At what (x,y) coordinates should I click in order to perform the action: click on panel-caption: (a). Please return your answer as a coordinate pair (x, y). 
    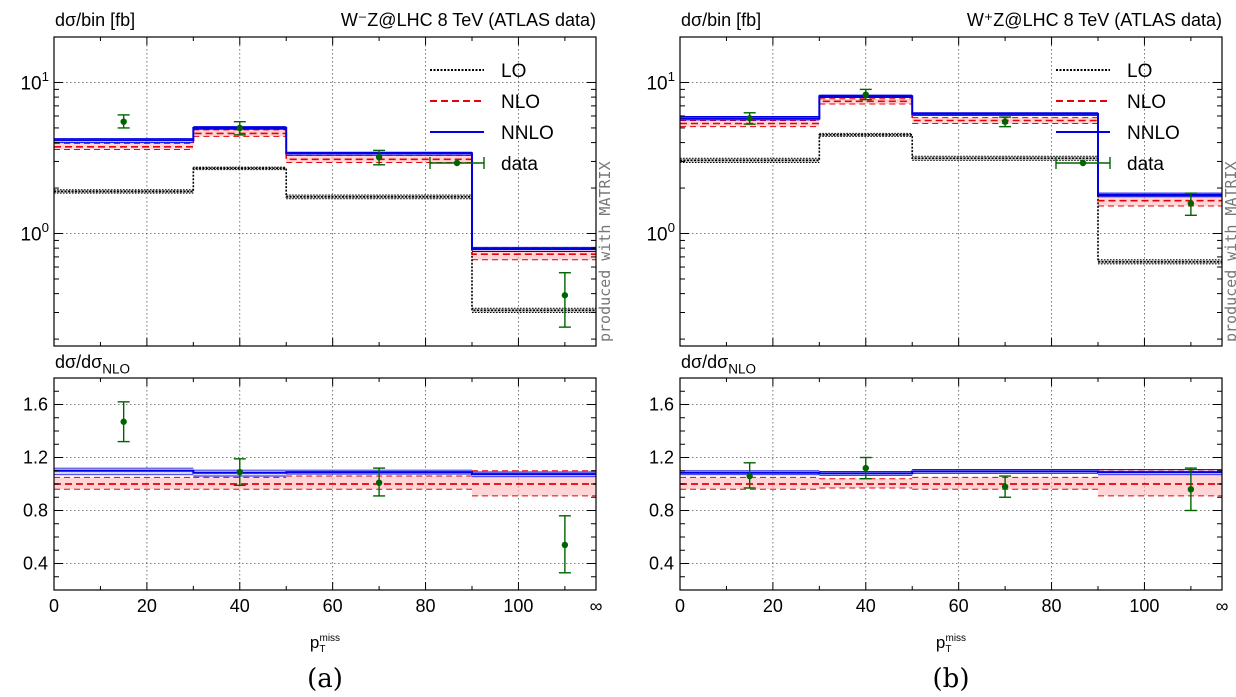
    Looking at the image, I should click on (325, 679).